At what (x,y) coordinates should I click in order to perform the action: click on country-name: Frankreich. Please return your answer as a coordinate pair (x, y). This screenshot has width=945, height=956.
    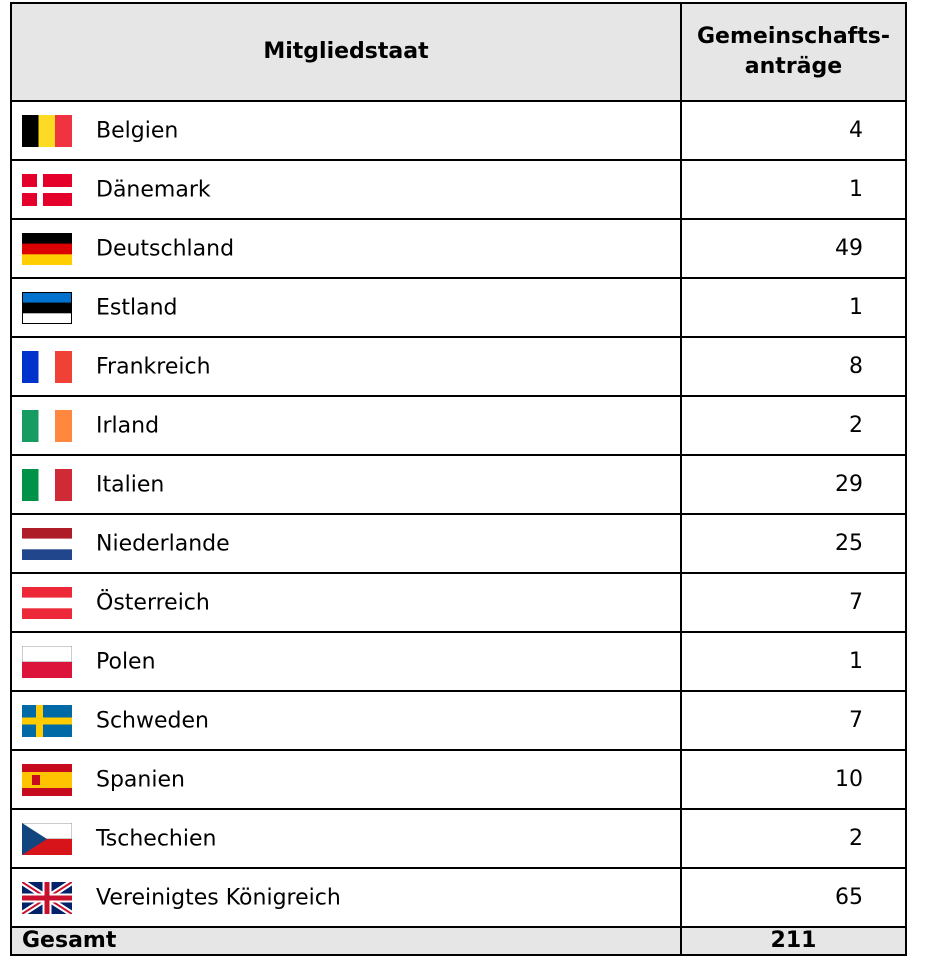
    Looking at the image, I should click on (153, 366).